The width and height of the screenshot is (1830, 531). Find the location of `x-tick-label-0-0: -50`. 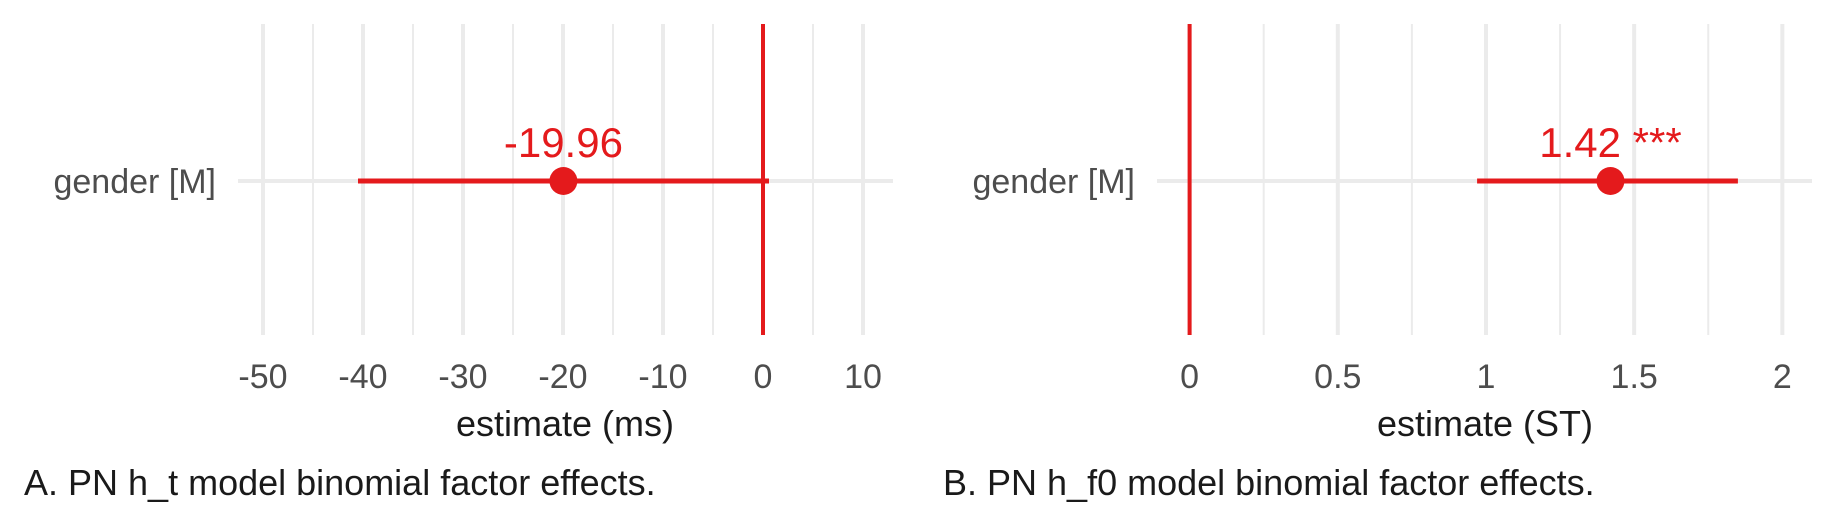

x-tick-label-0-0: -50 is located at coordinates (262, 377).